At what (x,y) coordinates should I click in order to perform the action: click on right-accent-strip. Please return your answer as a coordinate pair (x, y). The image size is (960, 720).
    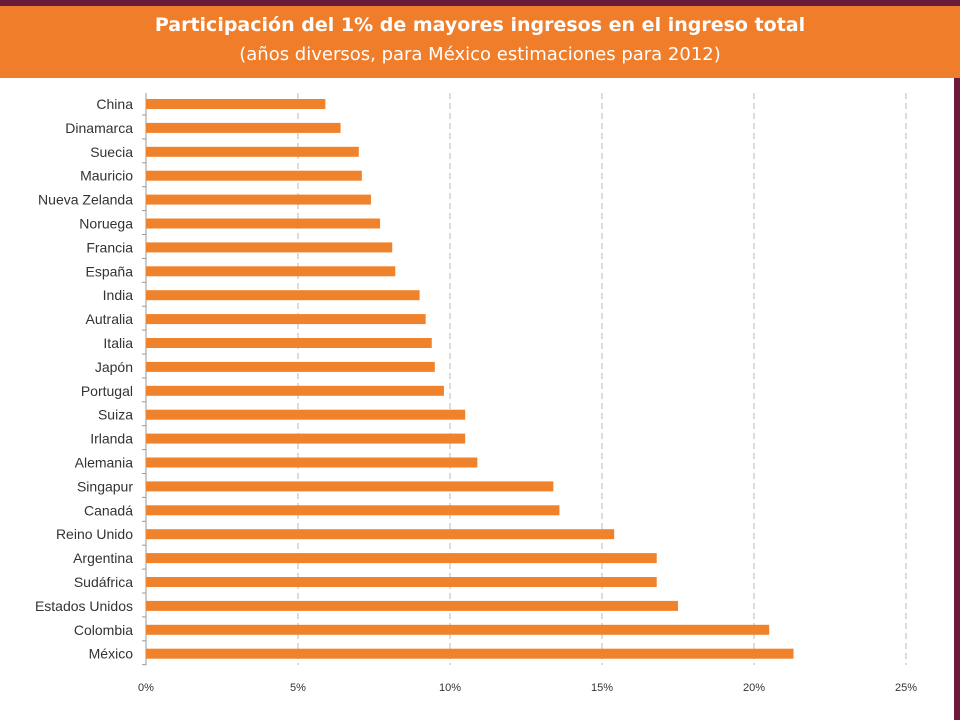
    Looking at the image, I should click on (957, 399).